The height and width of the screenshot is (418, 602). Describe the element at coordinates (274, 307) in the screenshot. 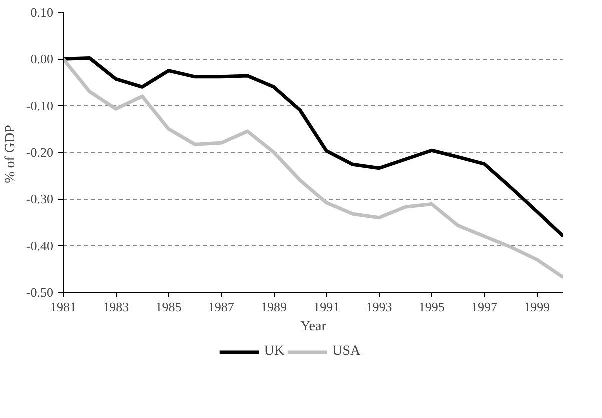

I see `x-tick-label: 1989` at that location.